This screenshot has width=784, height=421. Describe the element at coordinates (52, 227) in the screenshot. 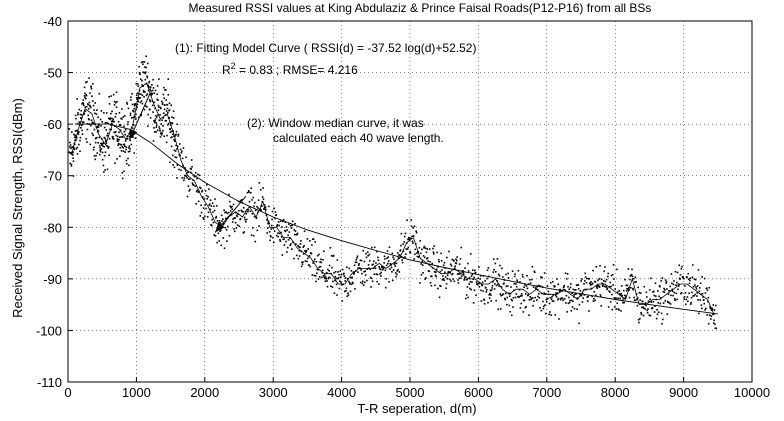

I see `y-tick-label: -80` at that location.